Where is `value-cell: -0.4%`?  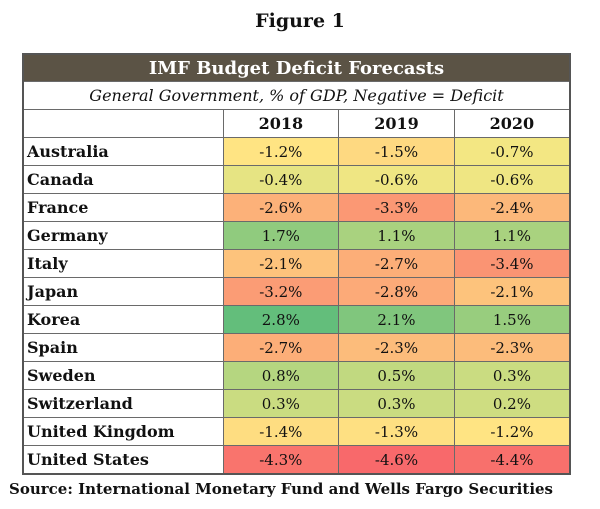
value-cell: -0.4% is located at coordinates (281, 179).